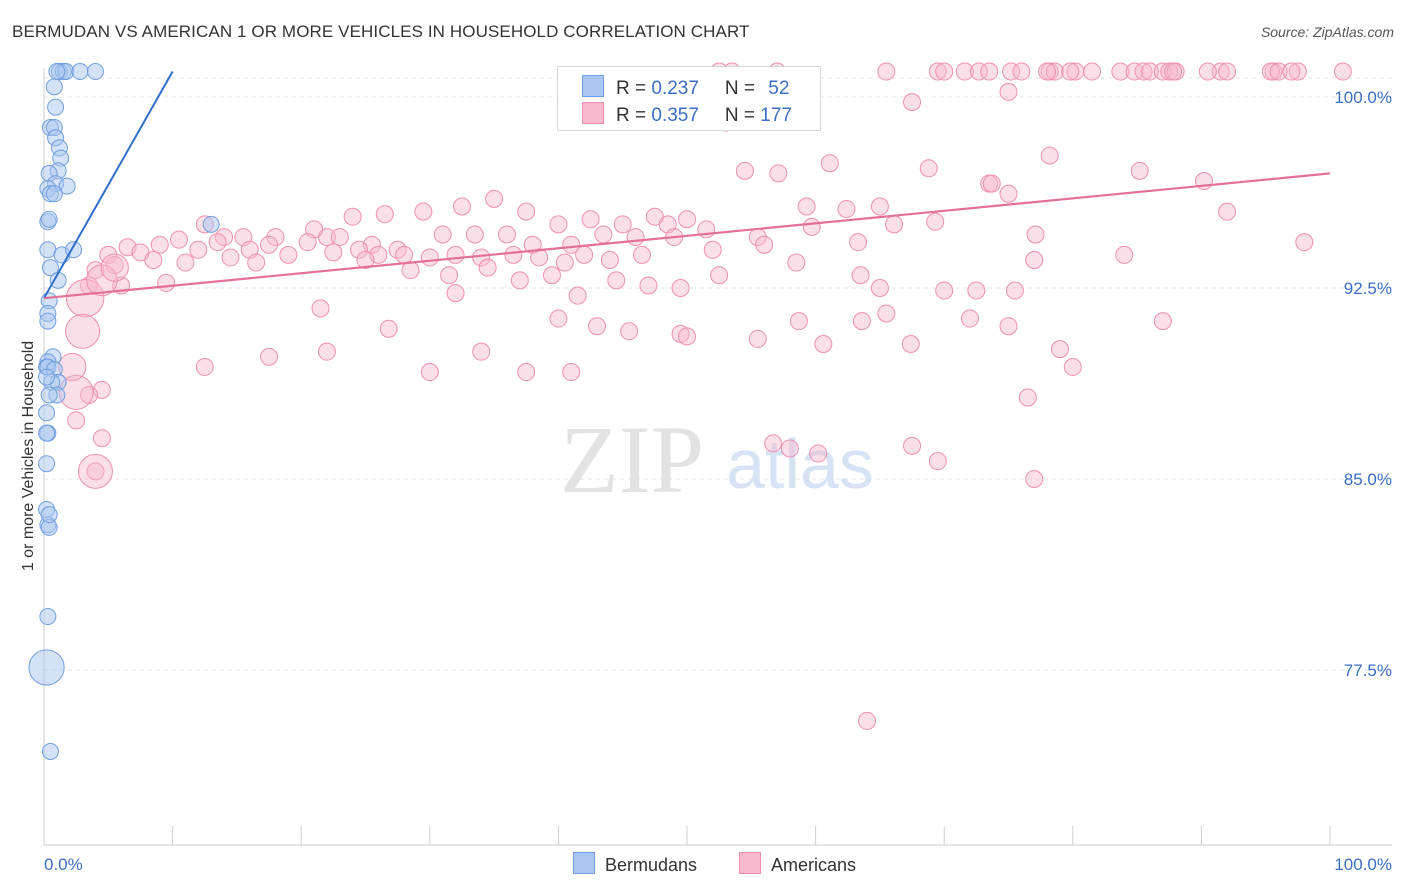 This screenshot has height=892, width=1406. I want to click on legend-r-label: R =, so click(634, 88).